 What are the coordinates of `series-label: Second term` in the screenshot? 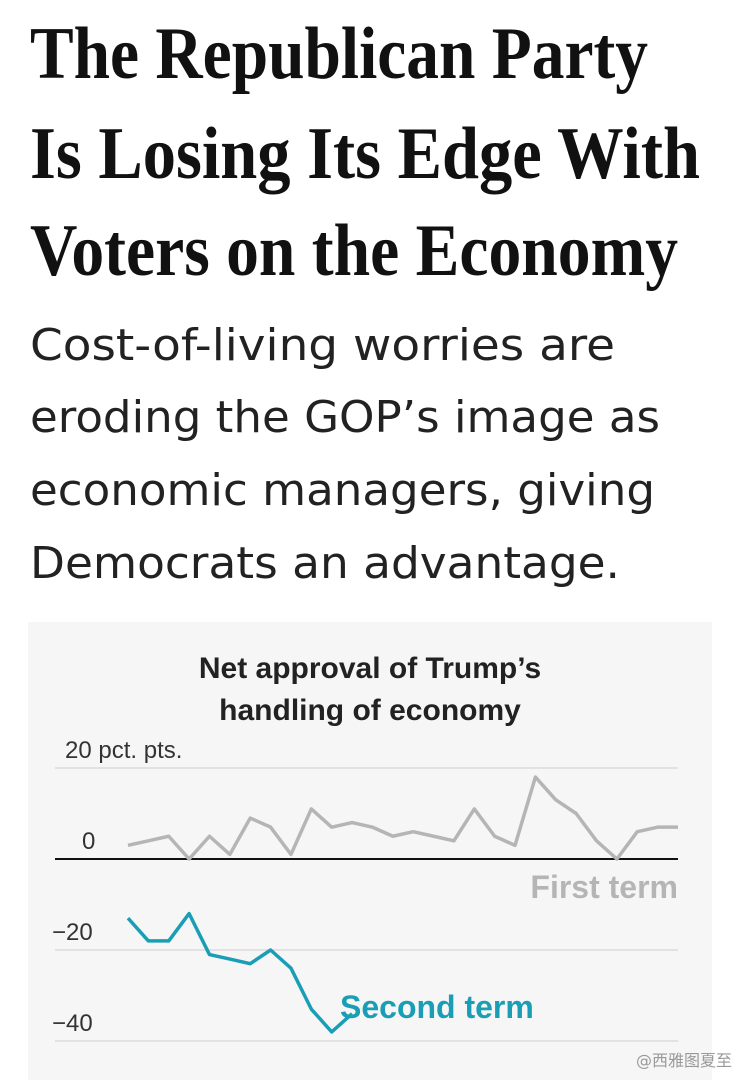 It's located at (437, 1007).